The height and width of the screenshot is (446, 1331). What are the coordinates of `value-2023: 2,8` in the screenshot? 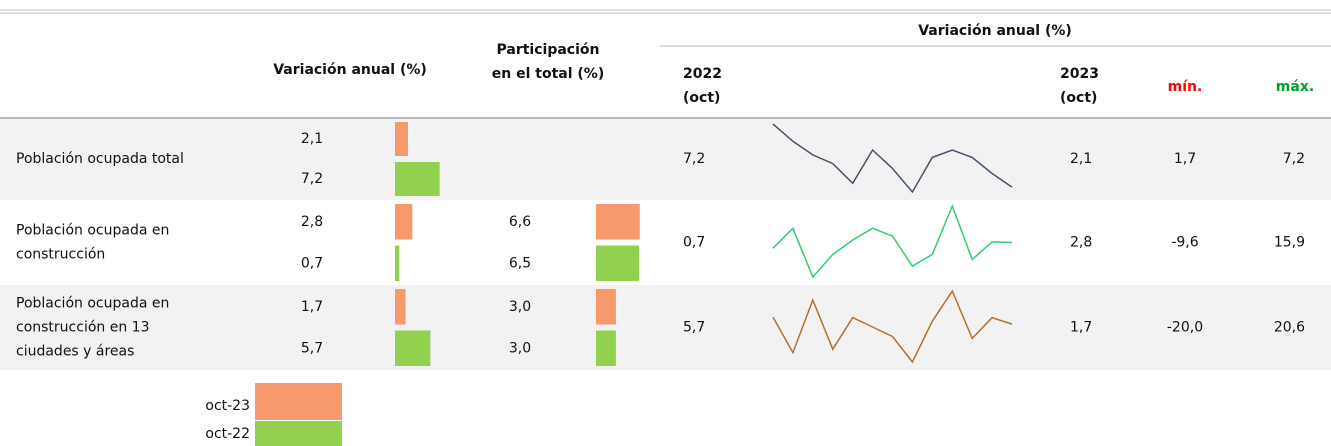 It's located at (1081, 243).